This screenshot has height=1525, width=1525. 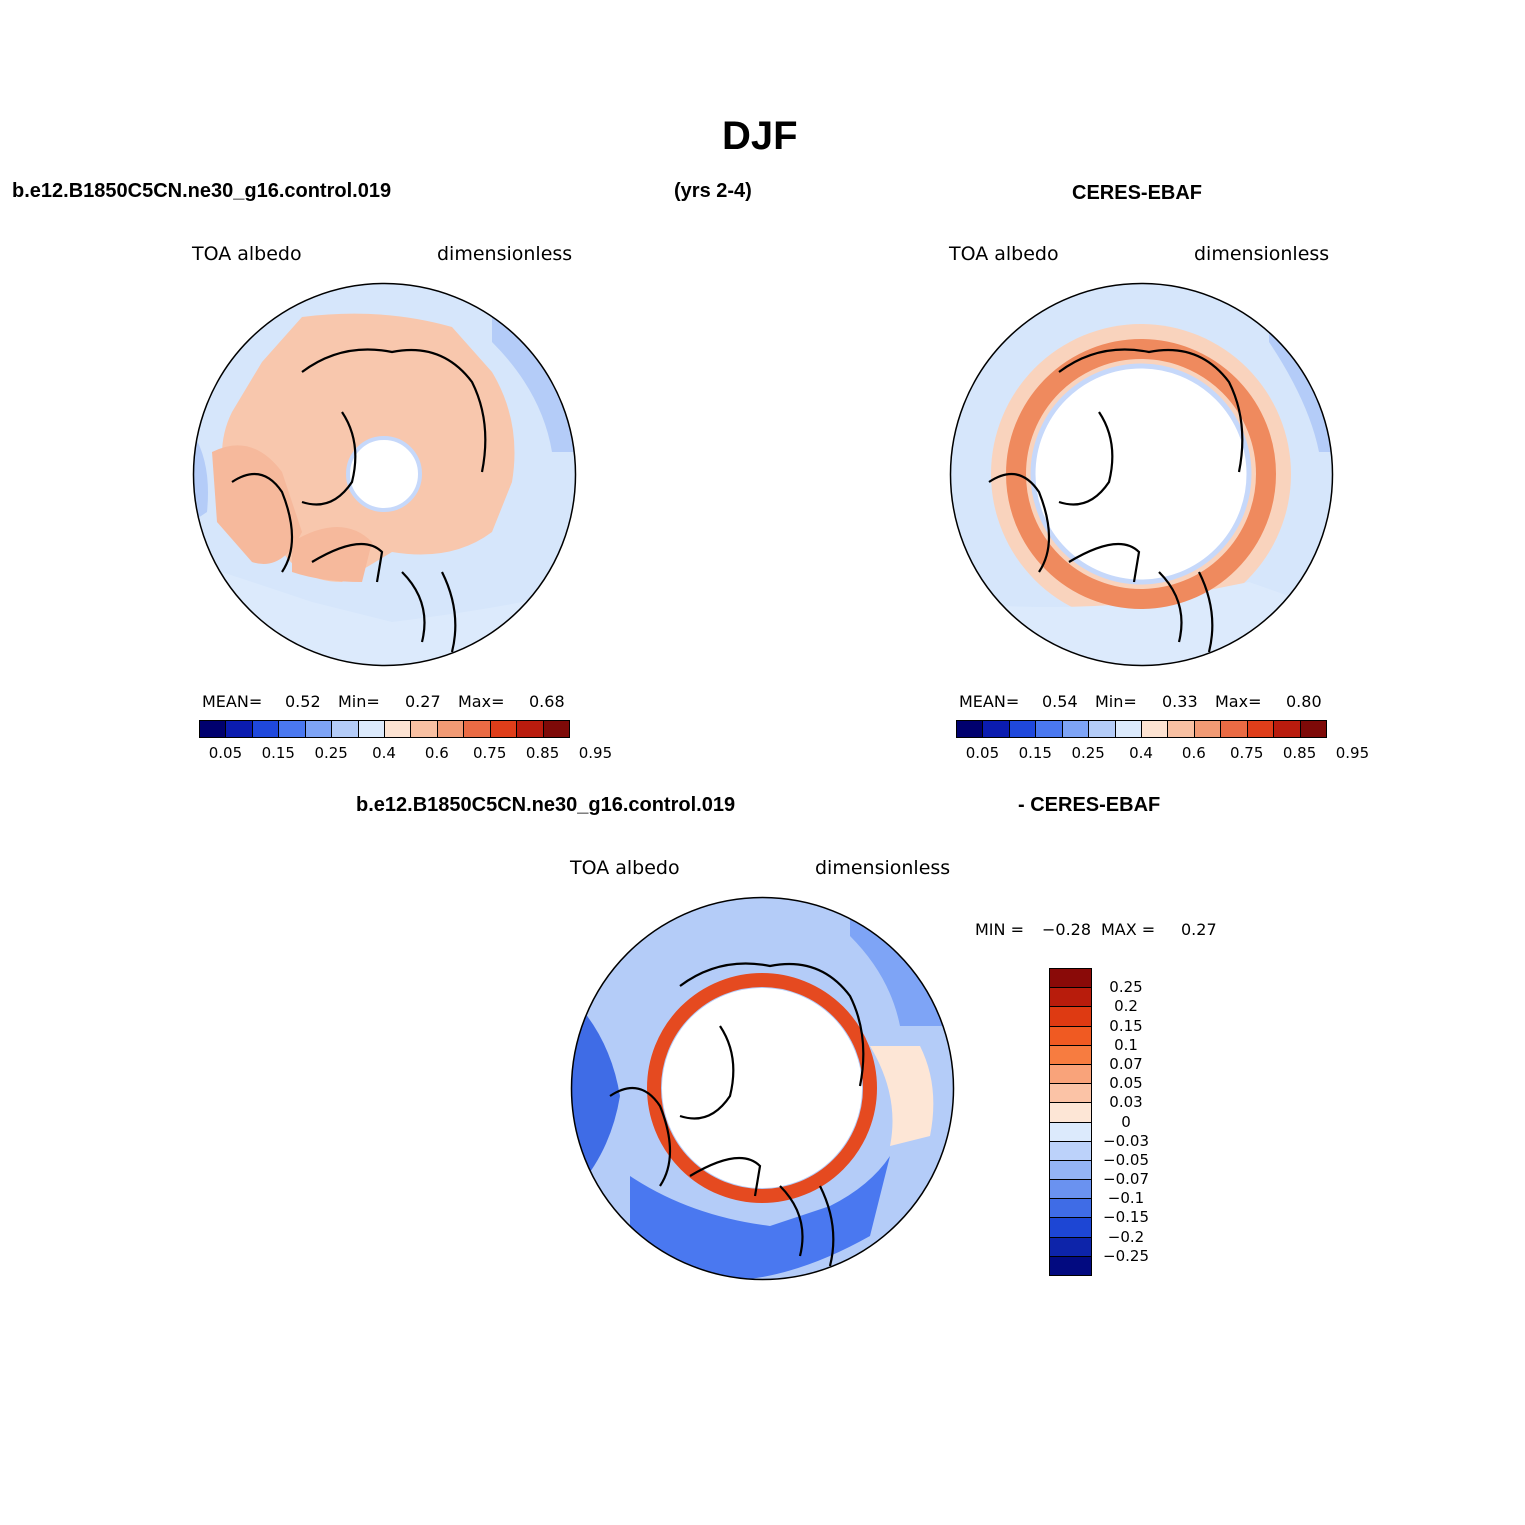 What do you see at coordinates (1089, 805) in the screenshot?
I see `diff-obs-heading: - CERES-EBAF` at bounding box center [1089, 805].